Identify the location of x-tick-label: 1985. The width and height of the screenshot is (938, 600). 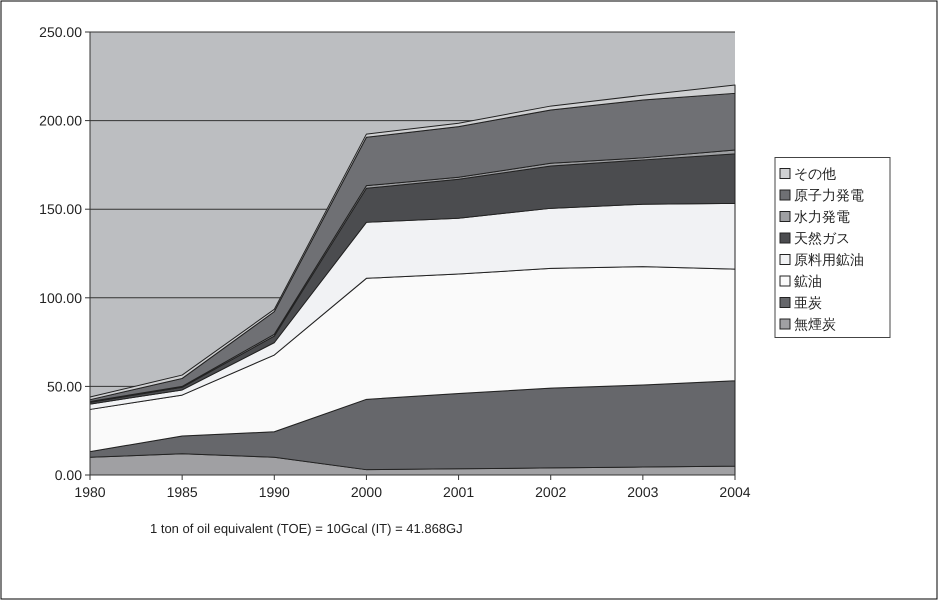
(182, 492).